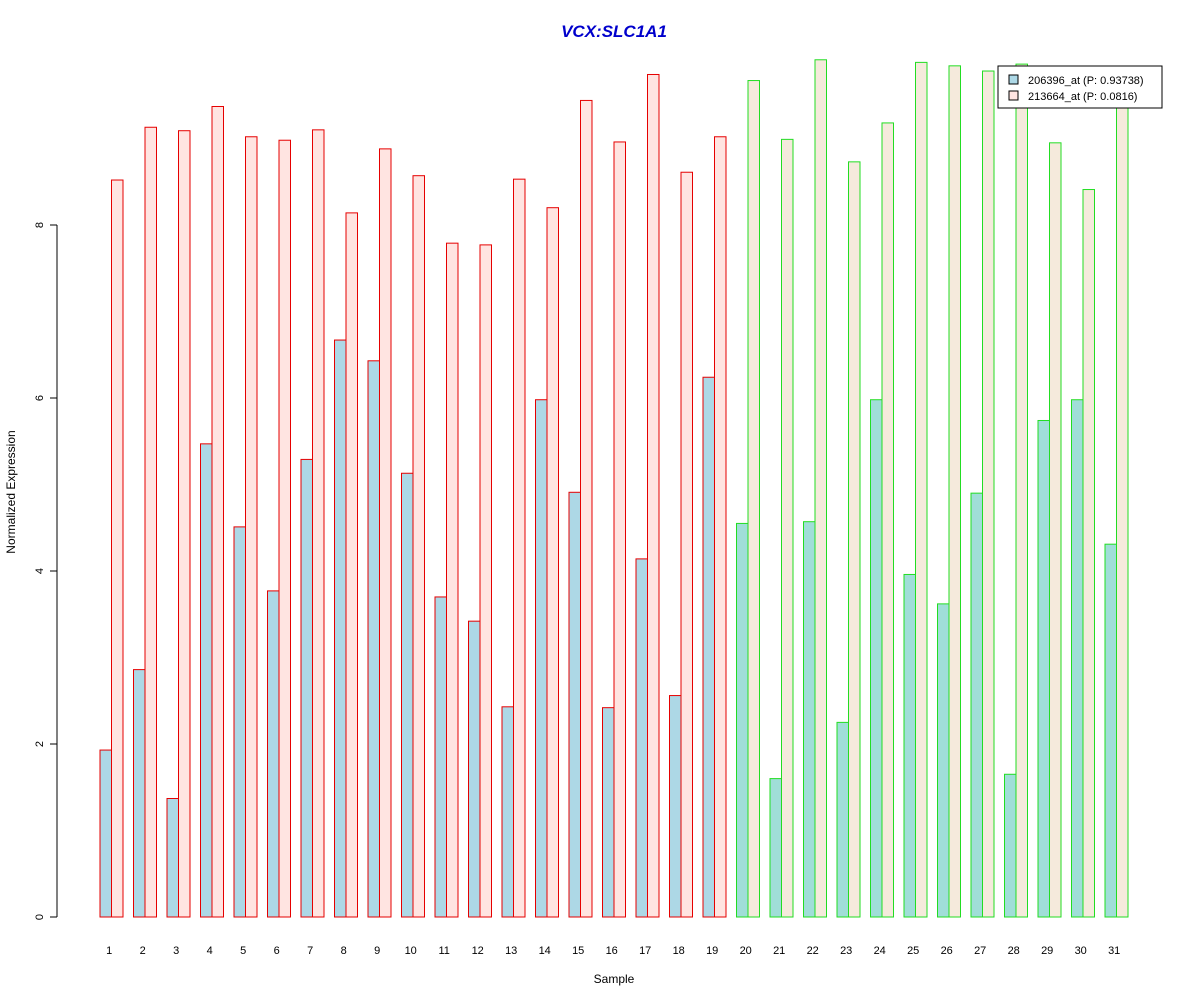 The width and height of the screenshot is (1200, 1000). I want to click on legend-label-series-2: 213664_at (P: 0.0816), so click(1082, 97).